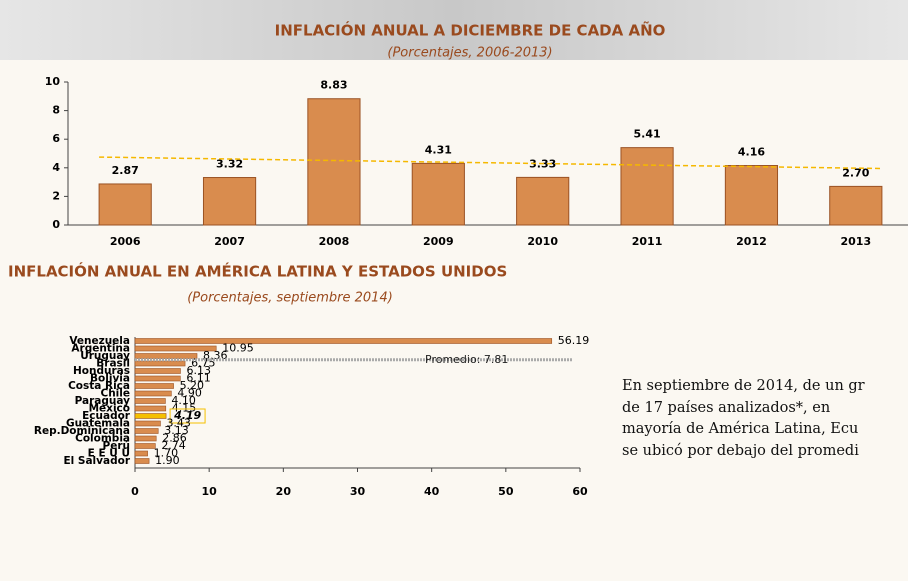  What do you see at coordinates (229, 241) in the screenshot?
I see `x-tick-label: 2007` at bounding box center [229, 241].